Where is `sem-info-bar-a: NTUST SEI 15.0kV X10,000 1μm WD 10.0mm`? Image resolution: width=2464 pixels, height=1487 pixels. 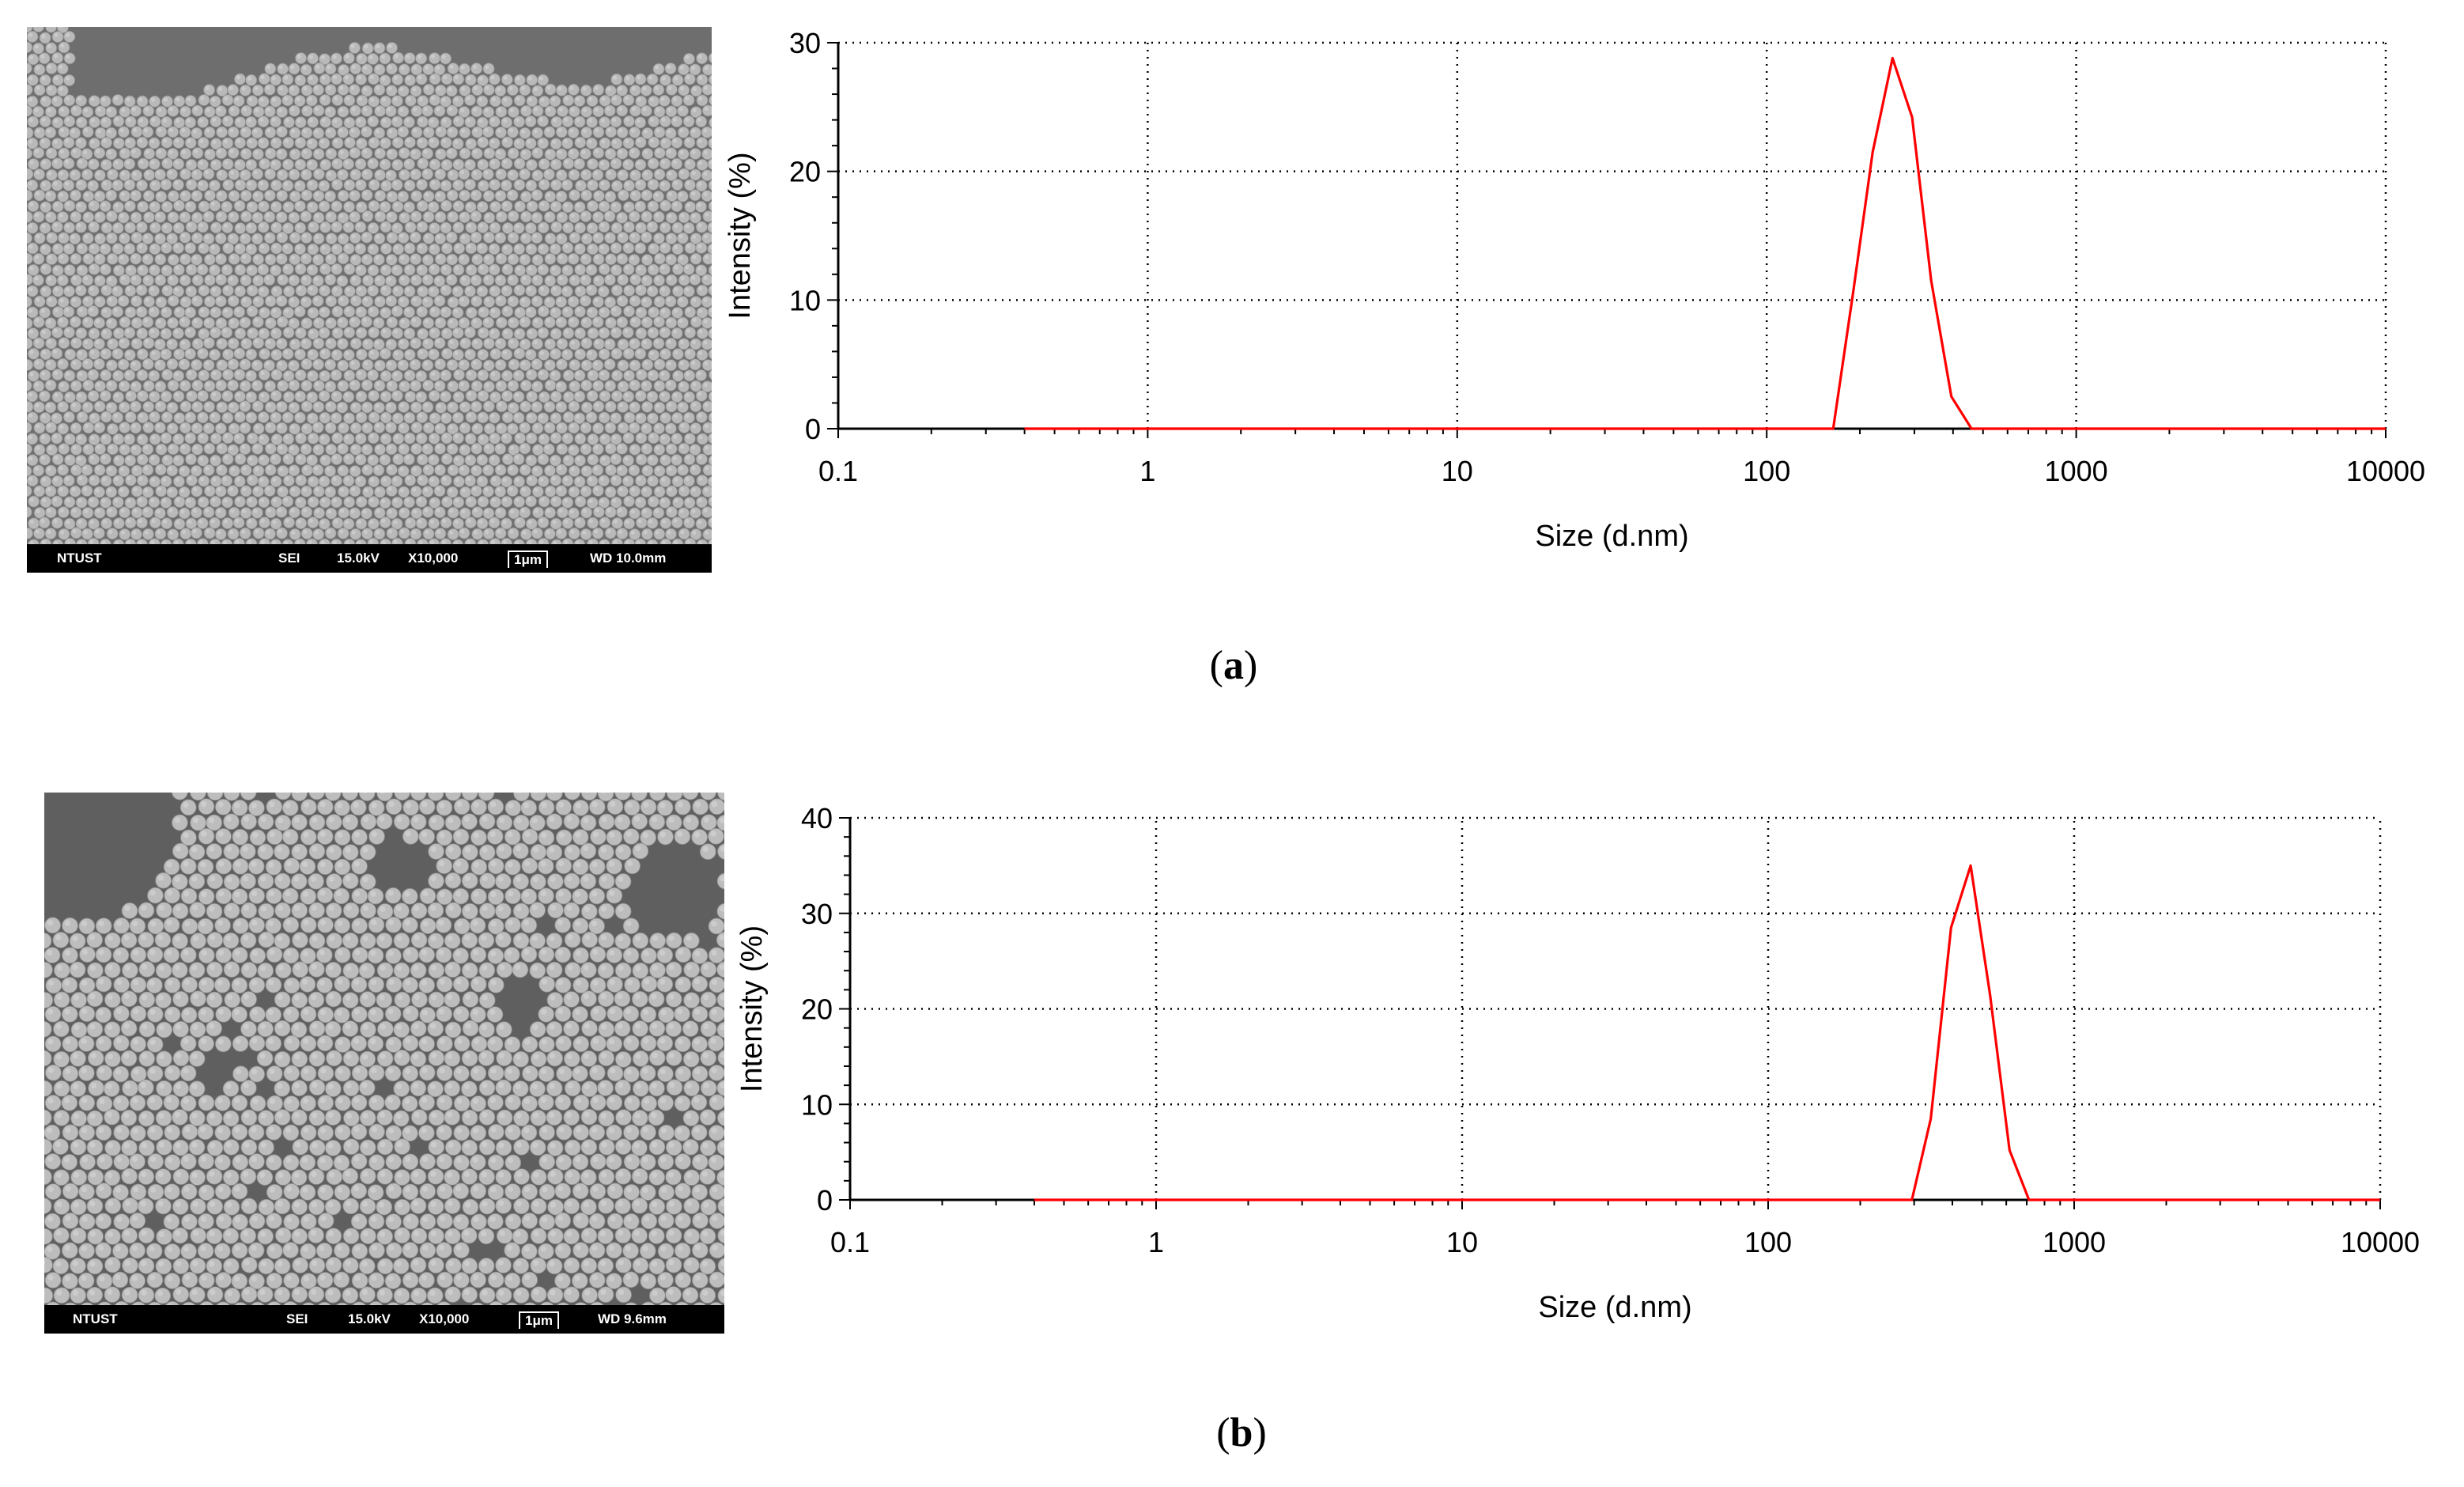
sem-info-bar-a: NTUST SEI 15.0kV X10,000 1μm WD 10.0mm is located at coordinates (369, 558).